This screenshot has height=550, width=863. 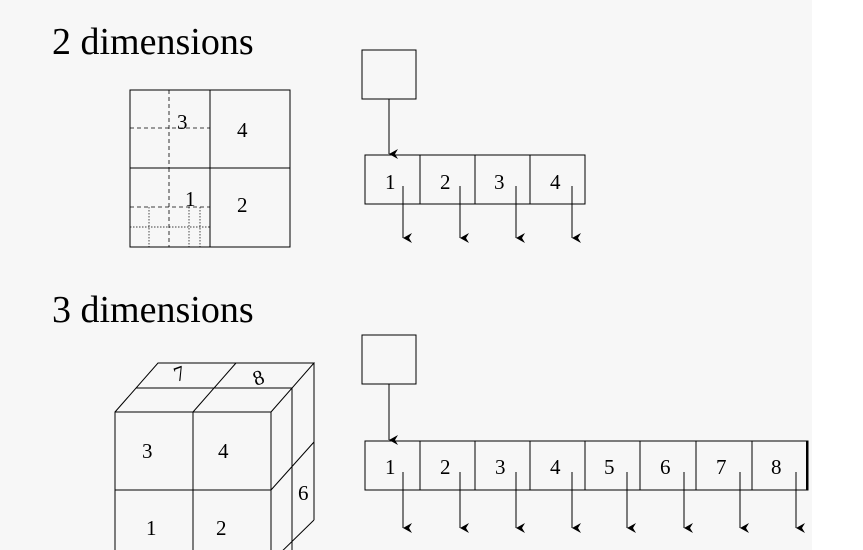 I want to click on child-cell-3d-8: 8, so click(x=776, y=467).